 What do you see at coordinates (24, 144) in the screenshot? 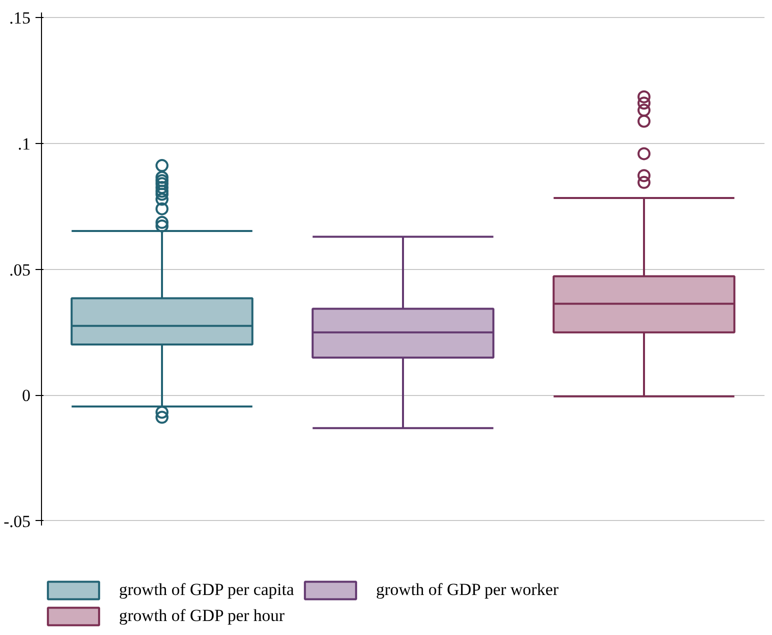
I see `y-tick-label: .1` at bounding box center [24, 144].